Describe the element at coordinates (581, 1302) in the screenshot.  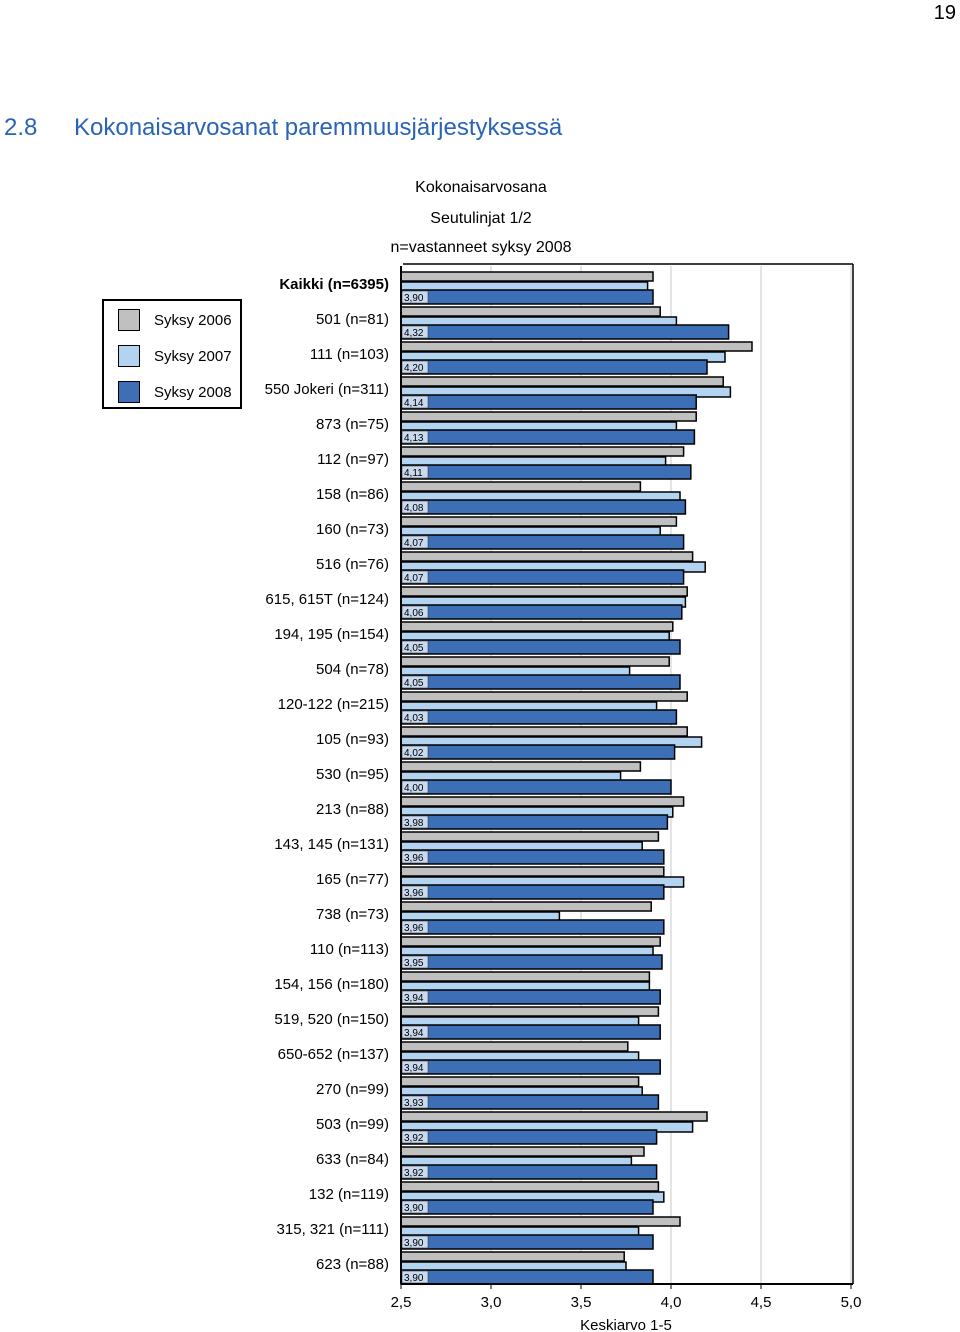
I see `x-tick-label: 3,5` at that location.